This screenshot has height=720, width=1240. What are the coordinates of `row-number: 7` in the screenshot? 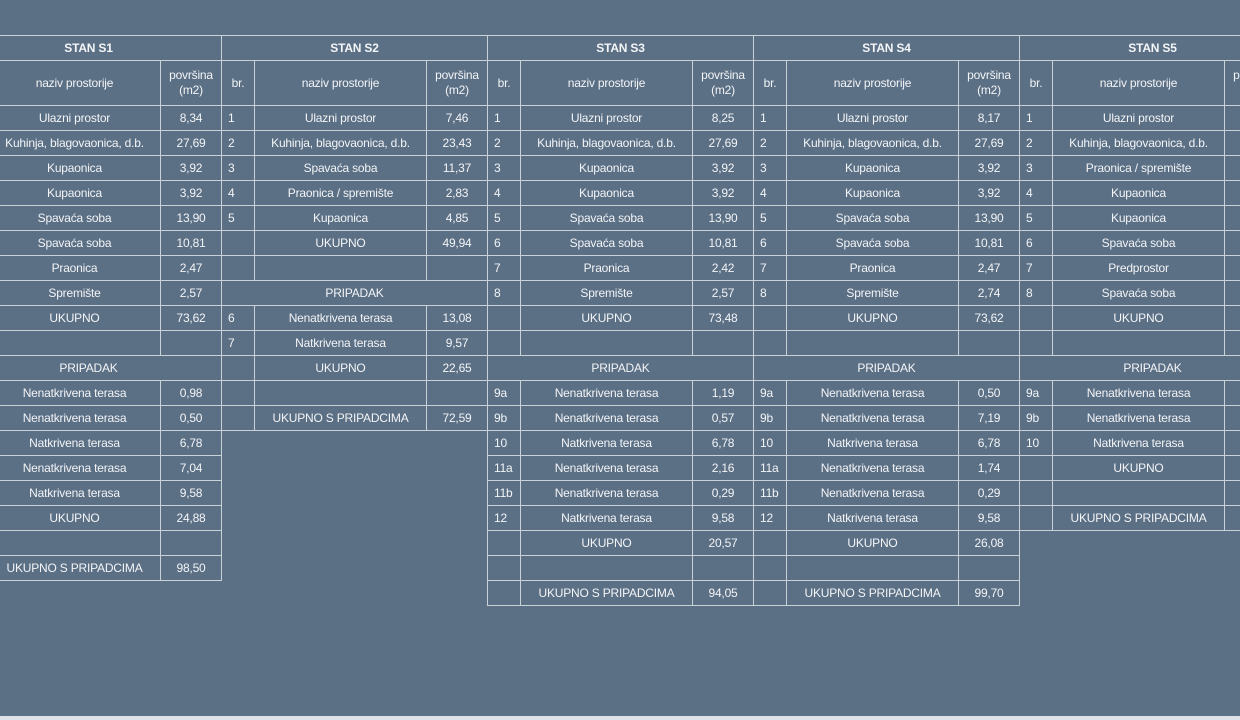 It's located at (238, 343).